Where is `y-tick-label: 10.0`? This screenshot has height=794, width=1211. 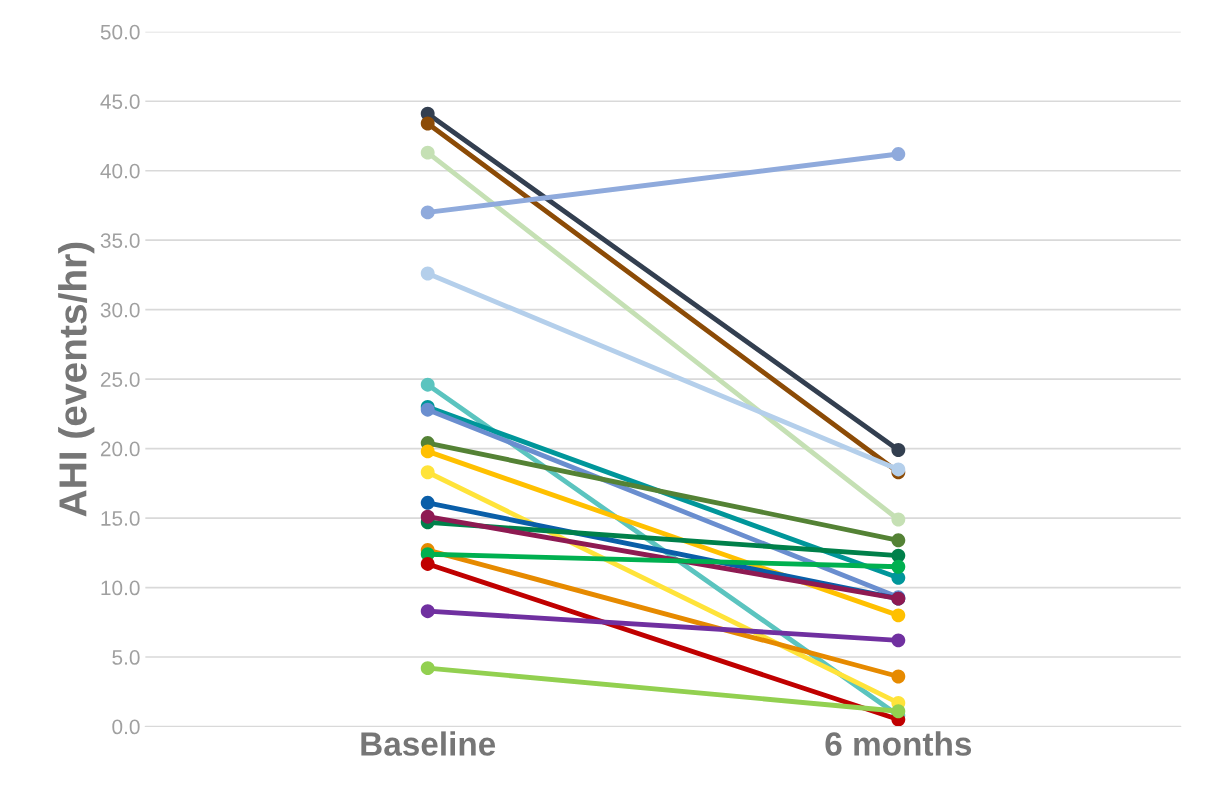 y-tick-label: 10.0 is located at coordinates (120, 588).